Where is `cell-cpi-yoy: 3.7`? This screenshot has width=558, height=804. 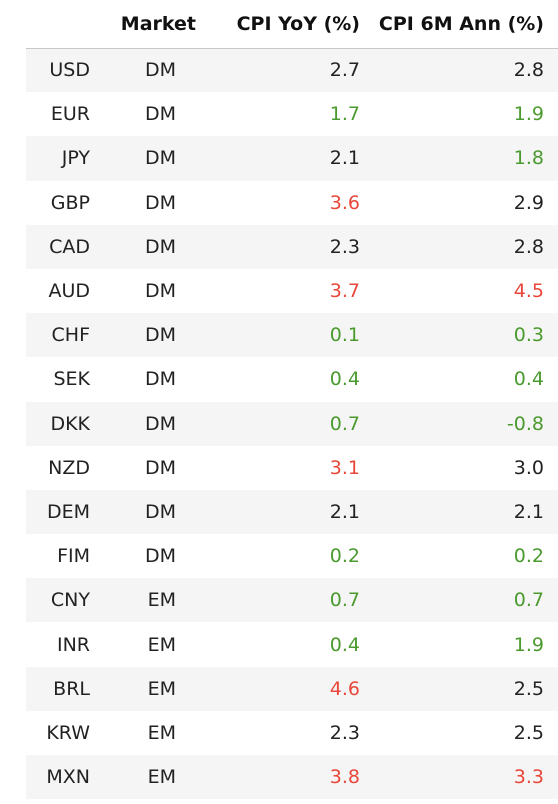
cell-cpi-yoy: 3.7 is located at coordinates (344, 291).